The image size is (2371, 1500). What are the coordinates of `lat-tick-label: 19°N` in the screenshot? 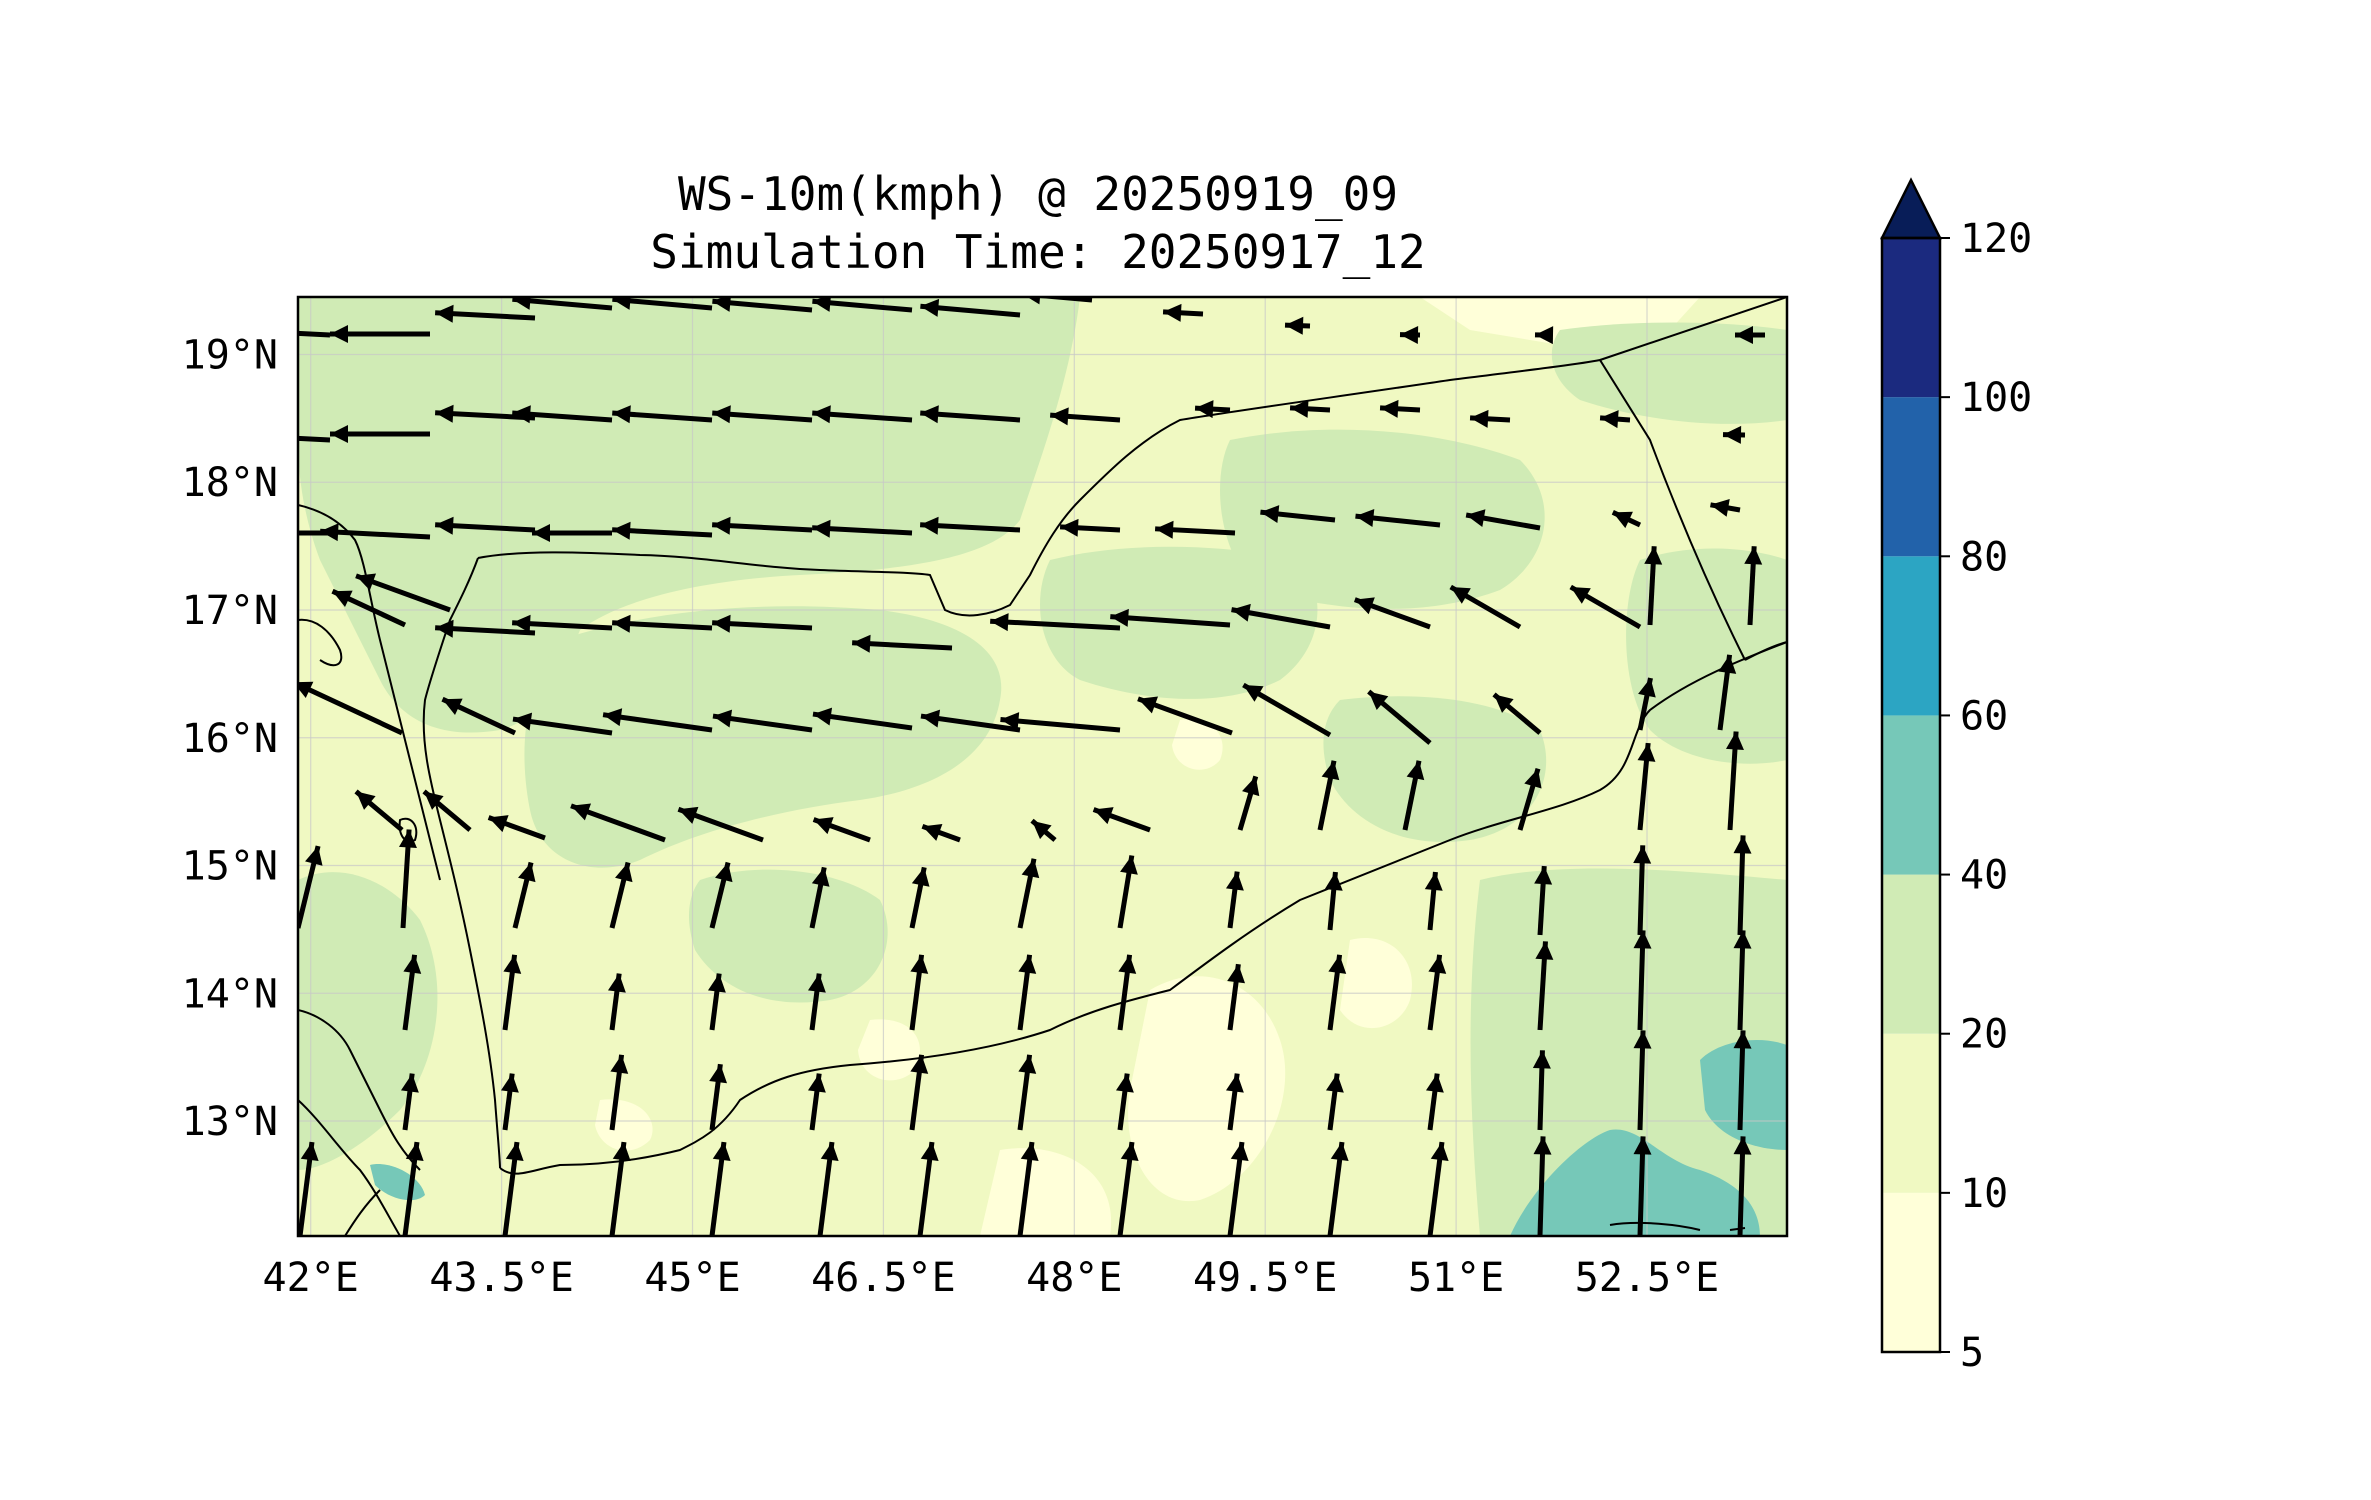 It's located at (230, 355).